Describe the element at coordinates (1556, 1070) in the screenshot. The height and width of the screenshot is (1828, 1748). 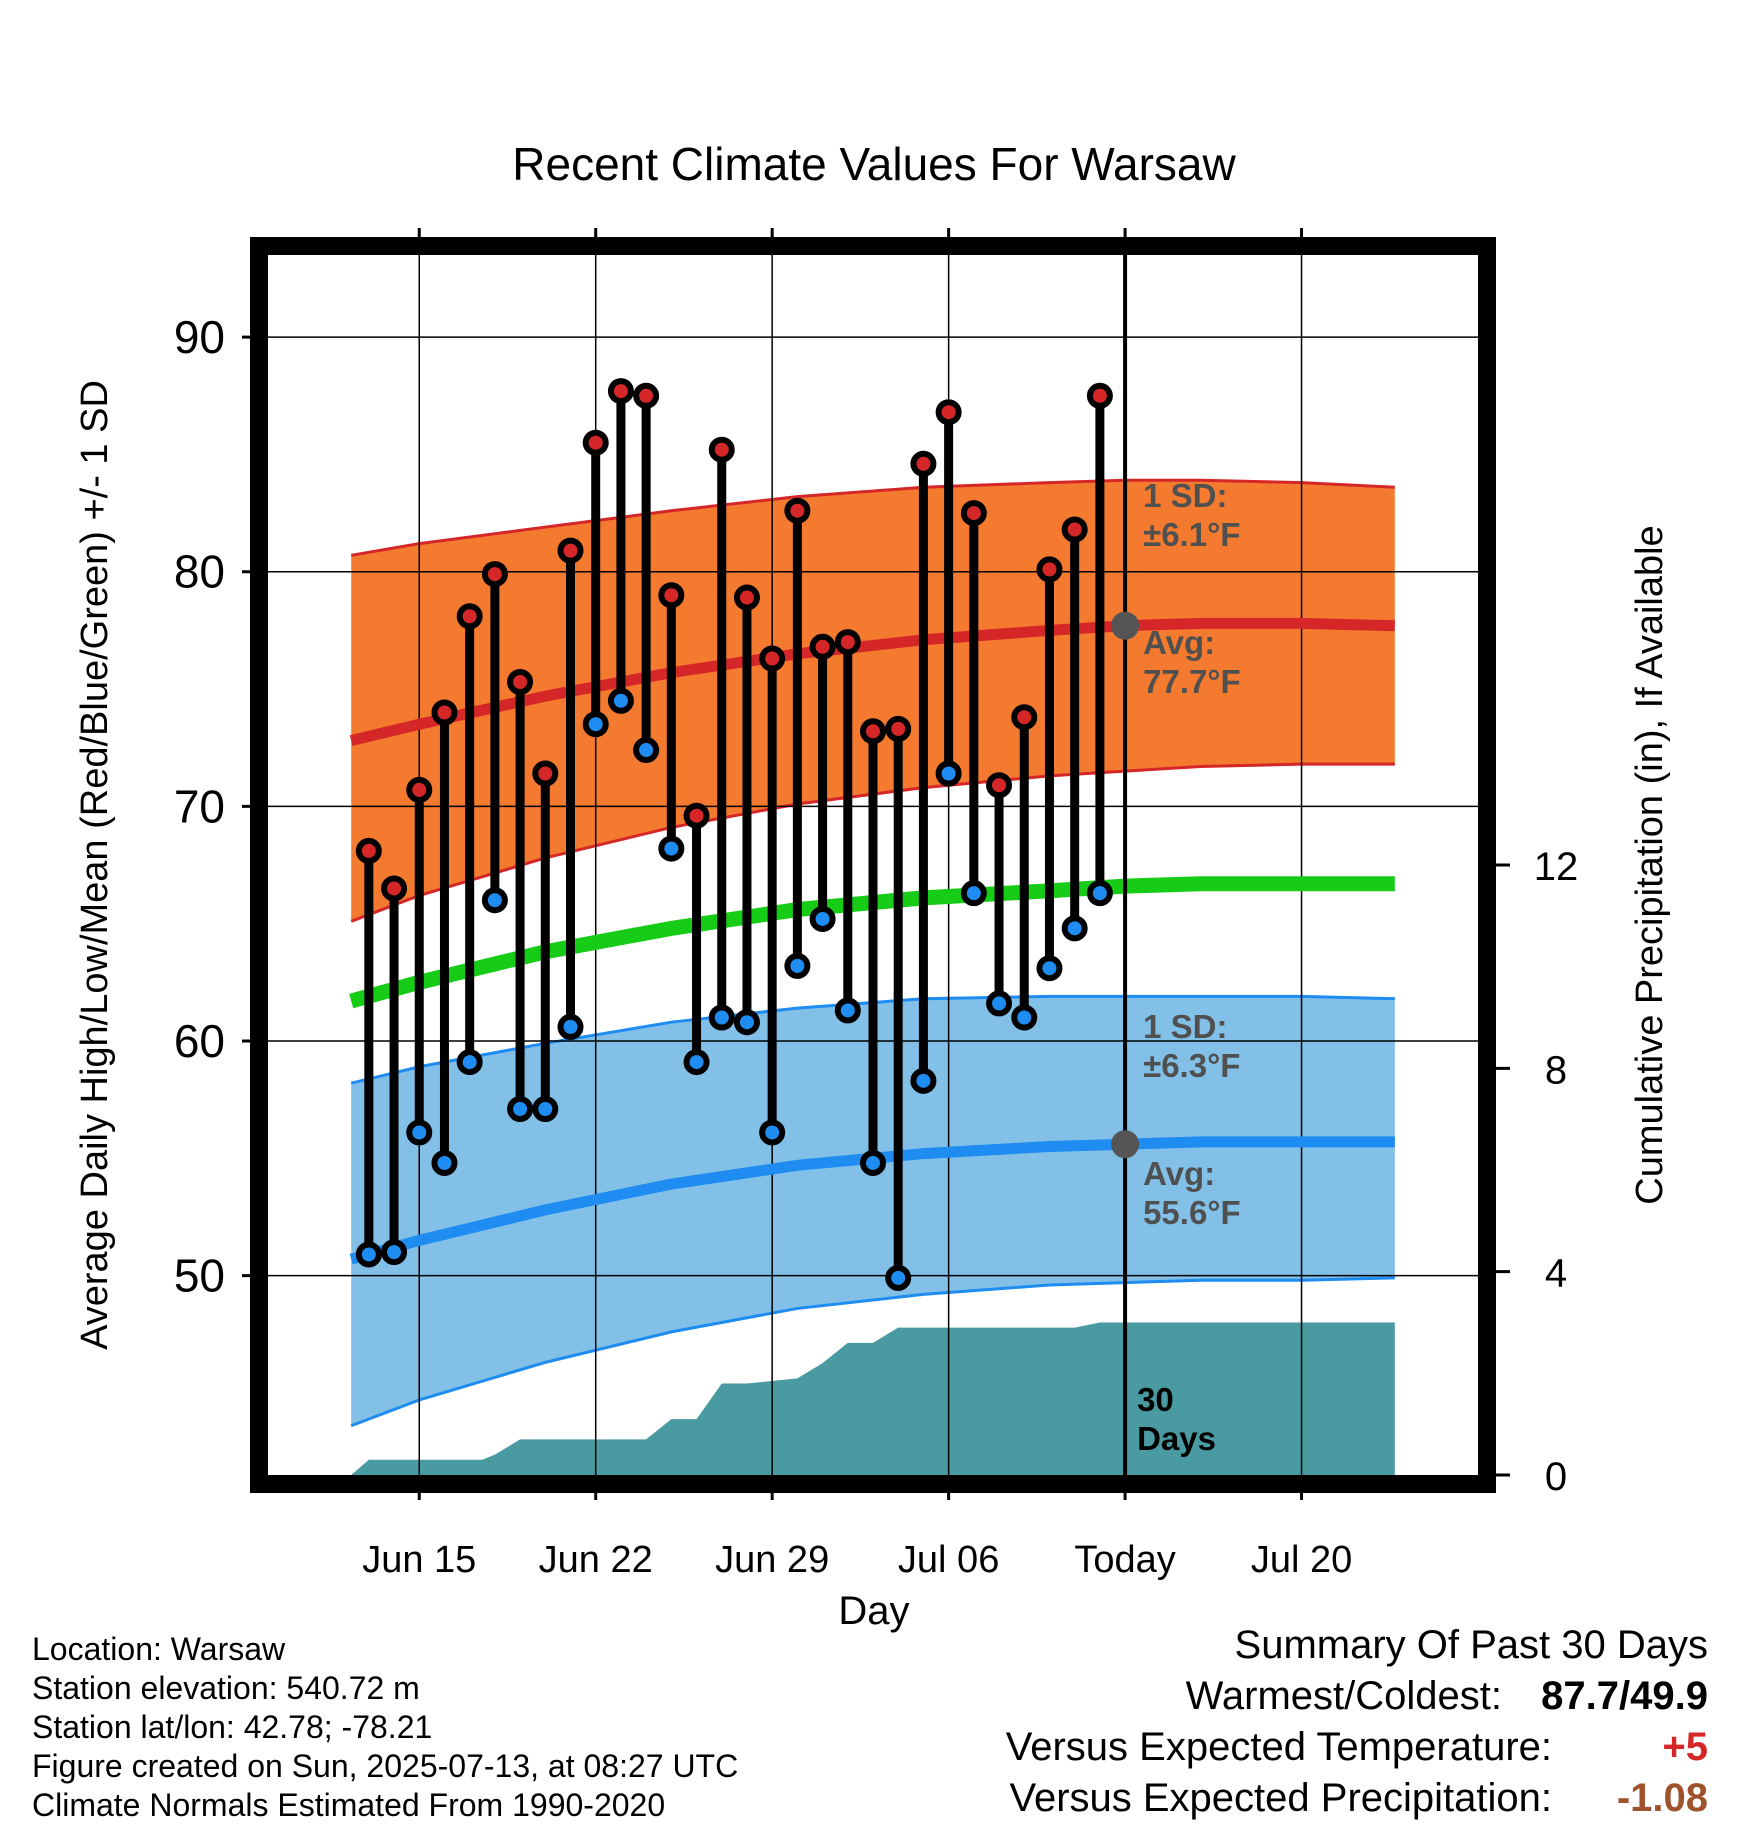
I see `y2-tick-label: 8` at that location.